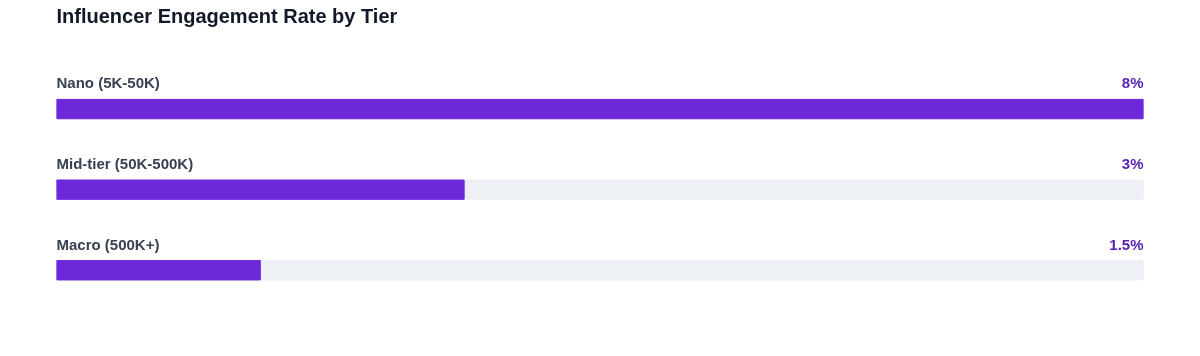  What do you see at coordinates (108, 244) in the screenshot?
I see `y-tick-label: Macro (500K+)` at bounding box center [108, 244].